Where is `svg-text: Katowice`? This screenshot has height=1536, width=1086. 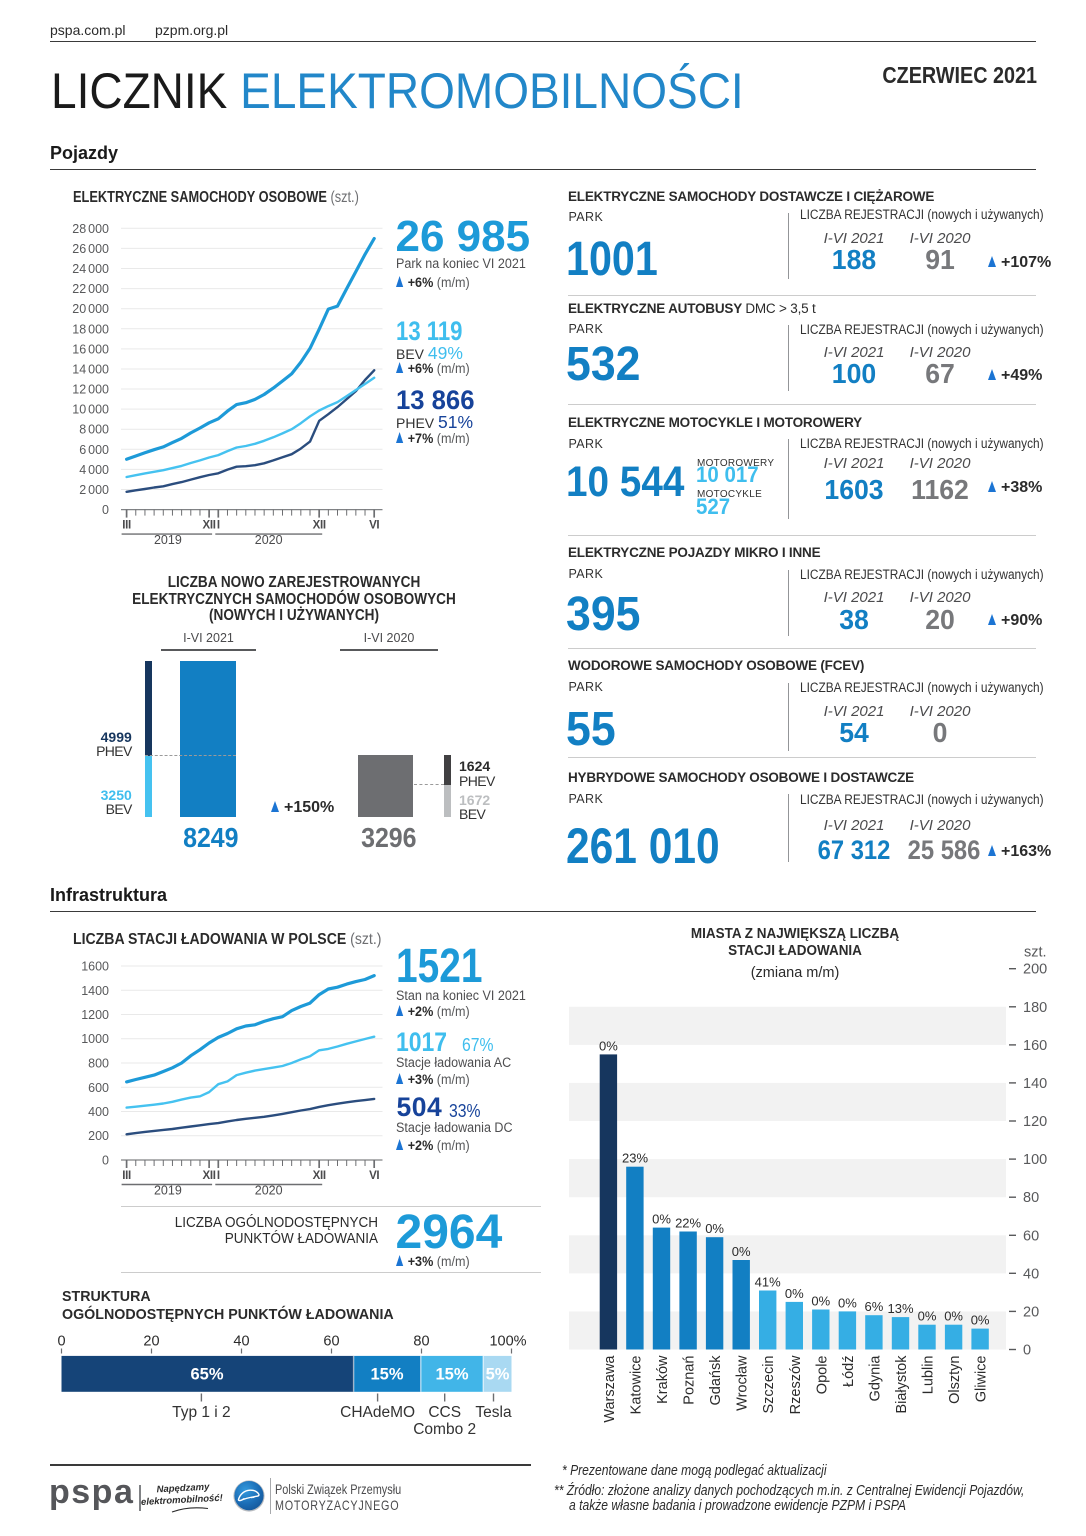
svg-text: Katowice is located at coordinates (637, 1385).